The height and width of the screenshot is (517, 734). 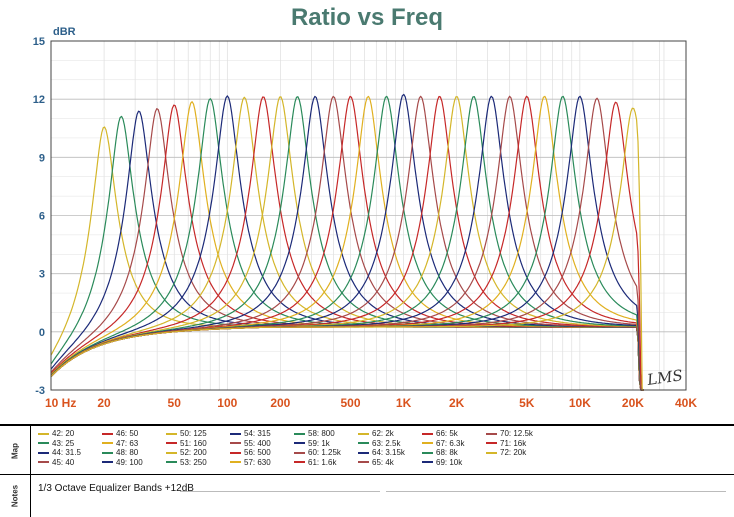 What do you see at coordinates (350, 403) in the screenshot?
I see `x-tick-label: 500` at bounding box center [350, 403].